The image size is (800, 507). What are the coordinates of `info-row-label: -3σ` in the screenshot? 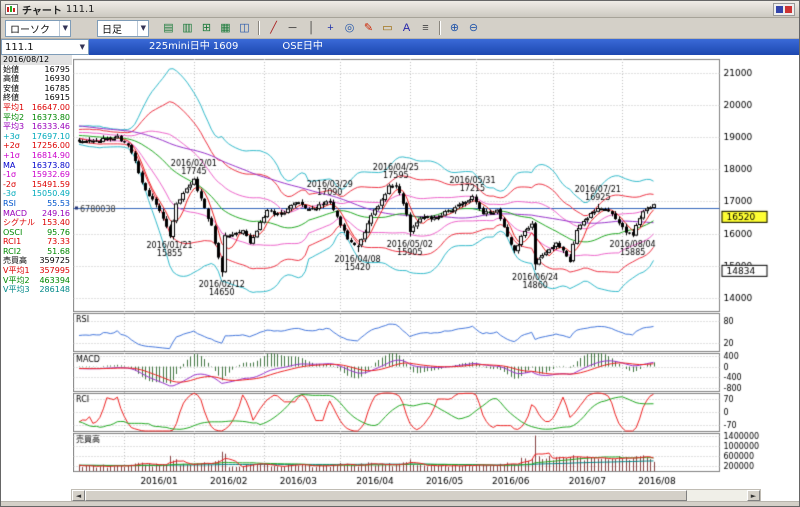 It's located at (10, 194).